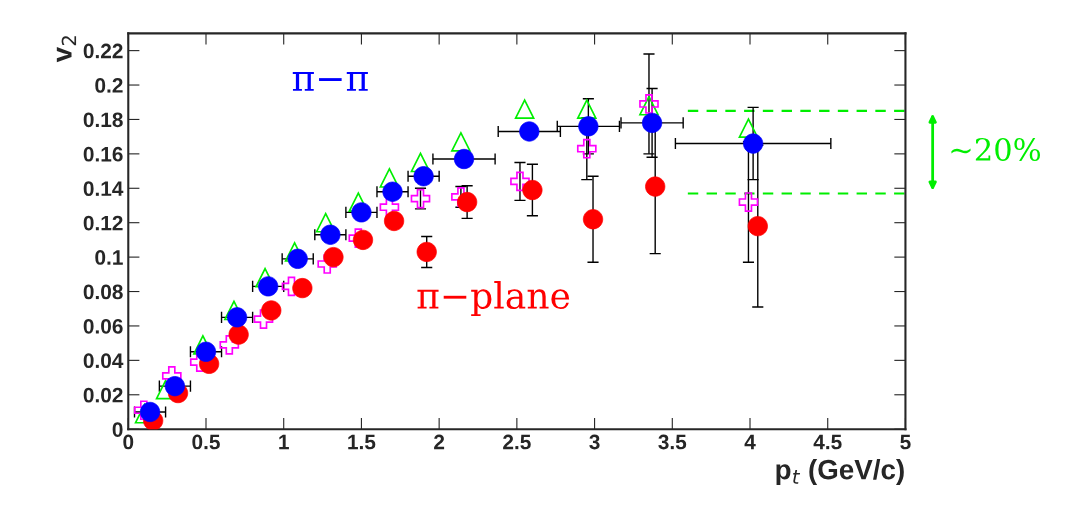 This screenshot has height=514, width=1069. What do you see at coordinates (206, 442) in the screenshot?
I see `x-tick-label: 0.5` at bounding box center [206, 442].